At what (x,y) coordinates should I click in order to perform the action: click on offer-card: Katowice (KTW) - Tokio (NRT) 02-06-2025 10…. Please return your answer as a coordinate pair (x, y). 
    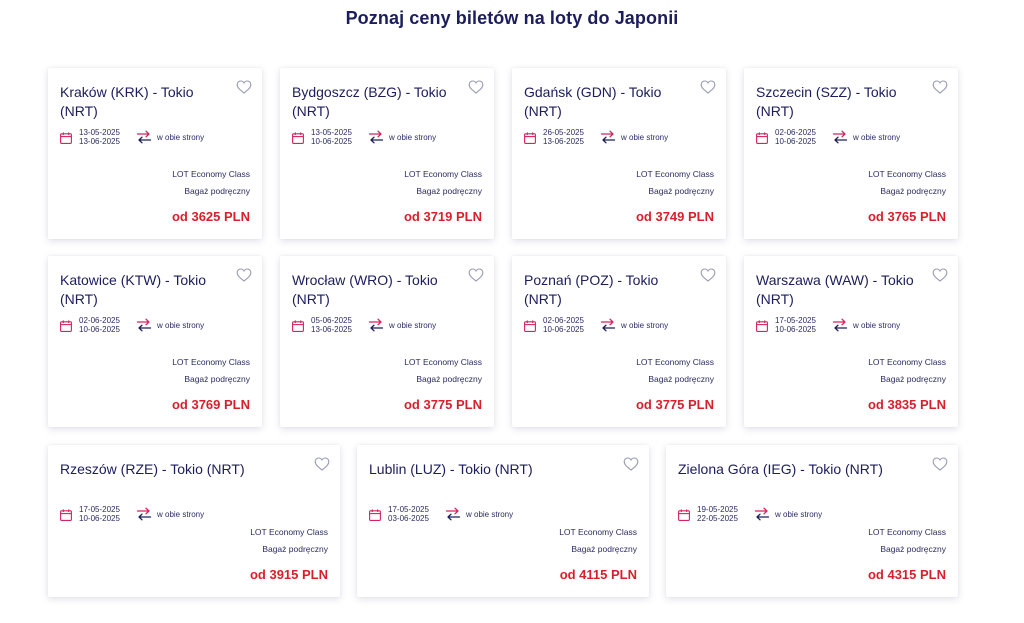
    Looking at the image, I should click on (155, 341).